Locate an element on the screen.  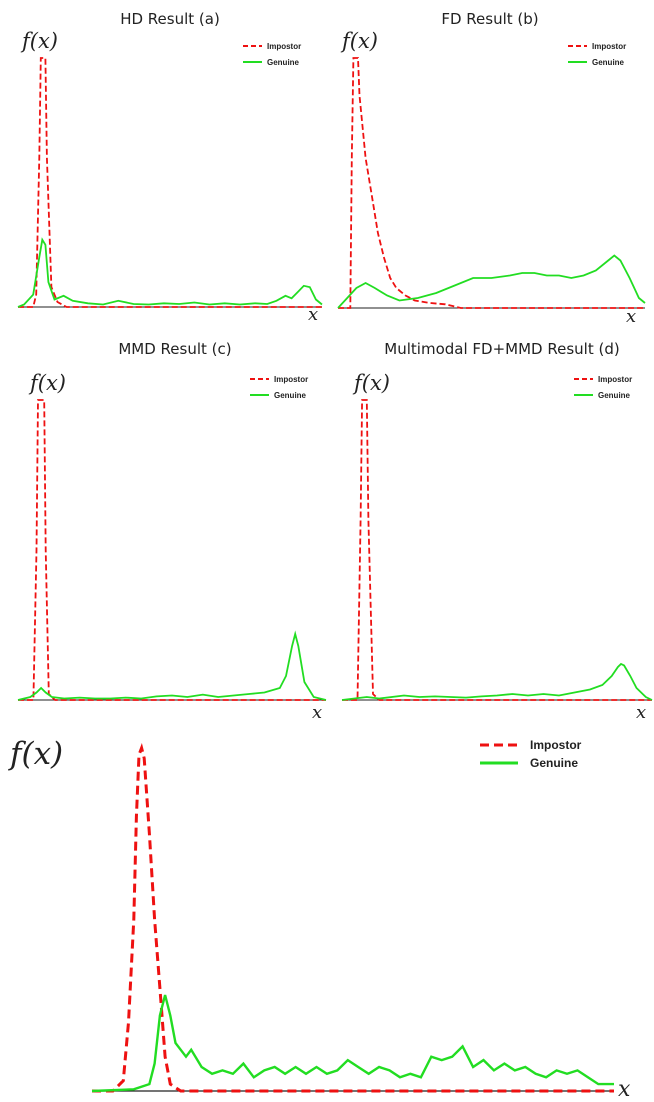
panel-c-genuine-line is located at coordinates (172, 665).